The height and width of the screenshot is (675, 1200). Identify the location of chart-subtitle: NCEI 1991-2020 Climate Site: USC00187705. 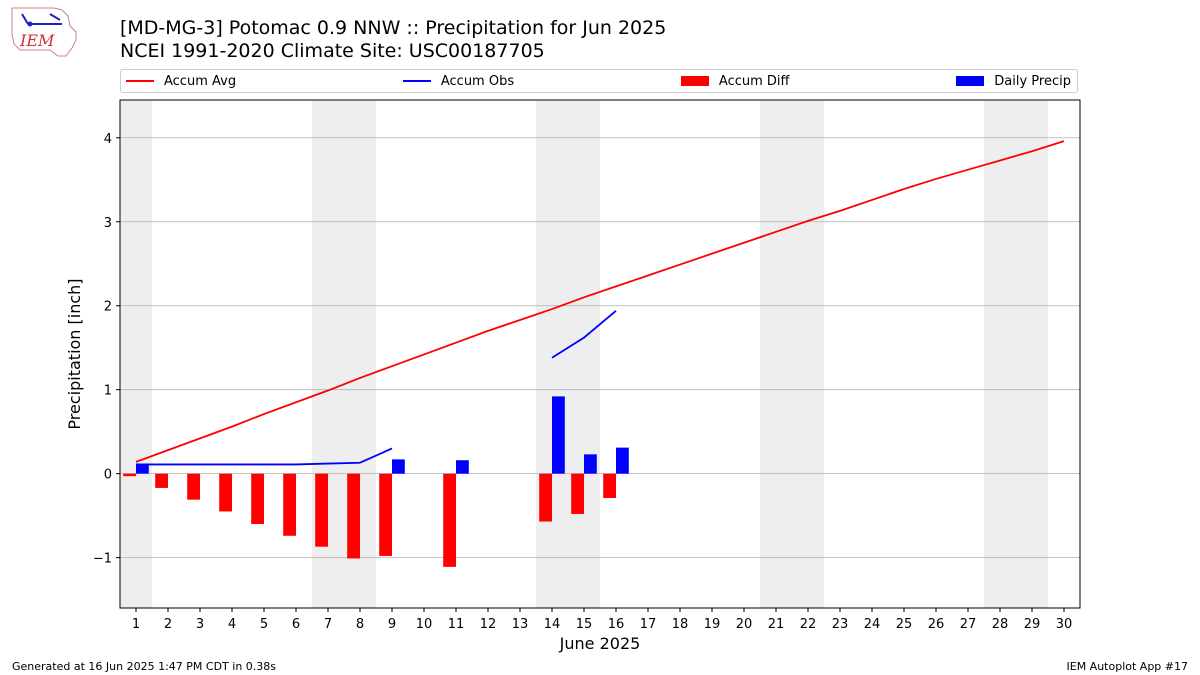
(332, 51).